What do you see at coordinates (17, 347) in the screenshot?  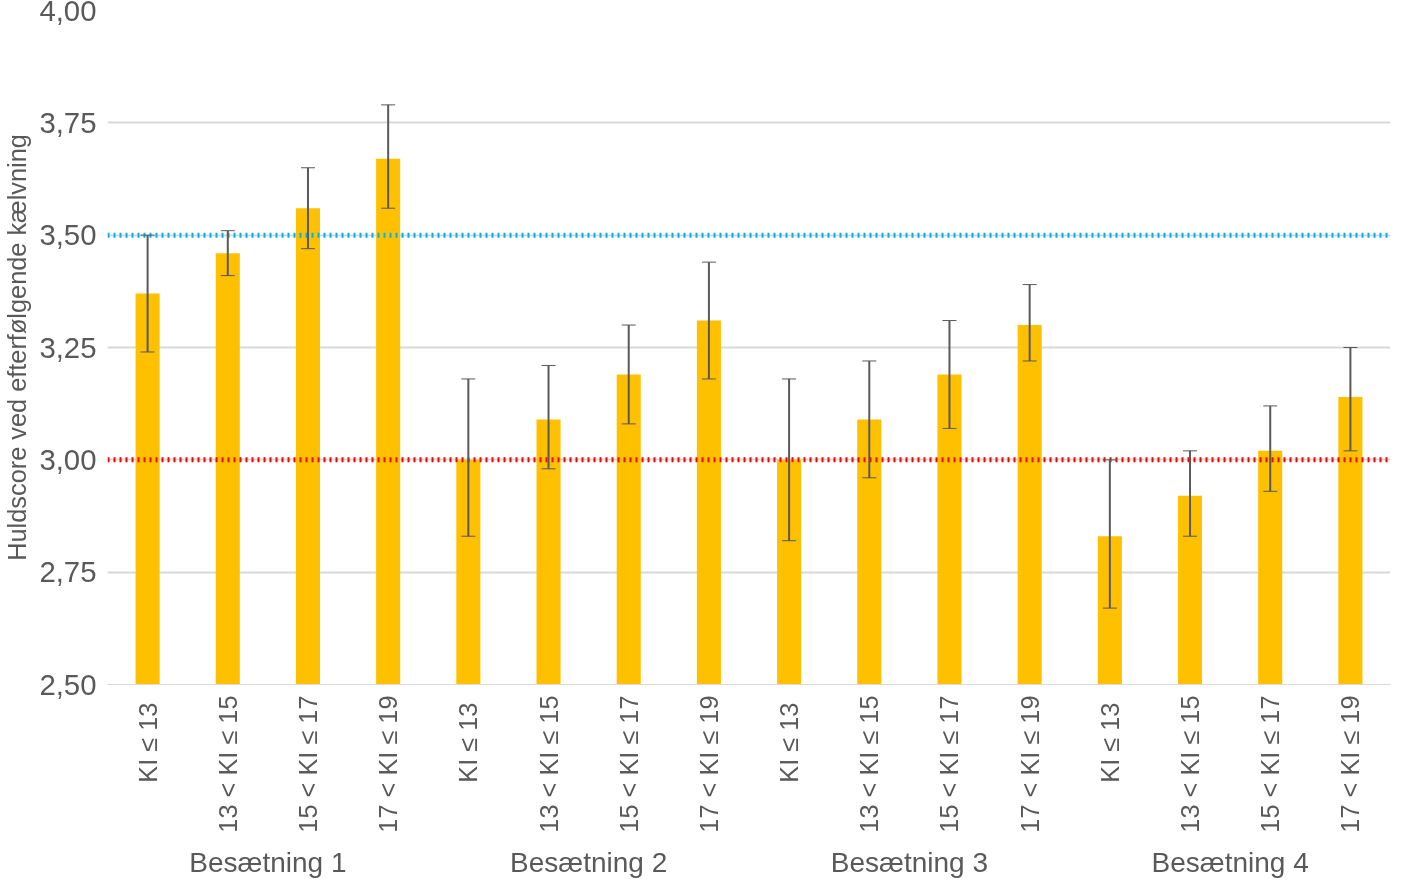 I see `y-axis-title: Huldscore ved efterfølgende kælvning` at bounding box center [17, 347].